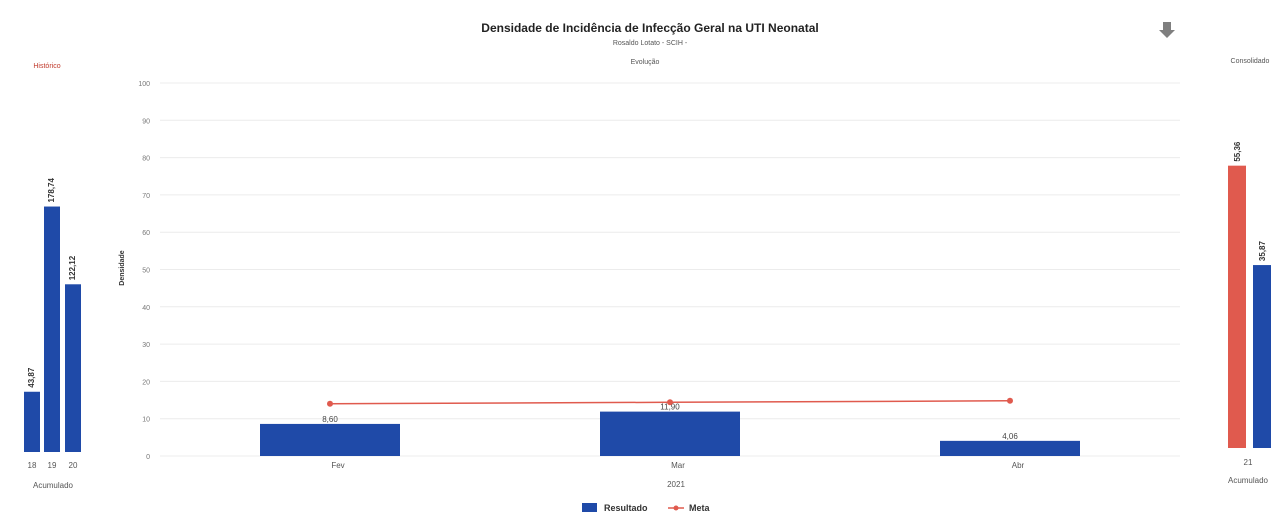  Describe the element at coordinates (144, 84) in the screenshot. I see `y-tick-100: 100` at that location.